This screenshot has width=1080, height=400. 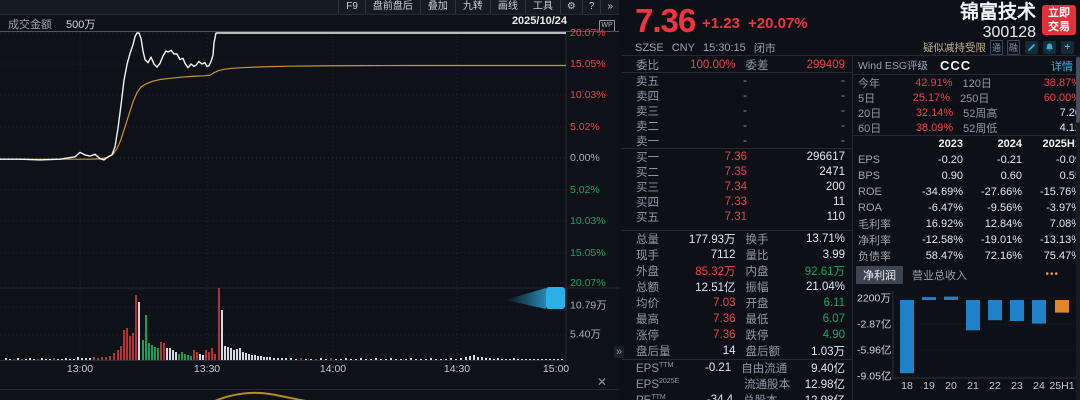 What do you see at coordinates (591, 7) in the screenshot?
I see `help-icon: ?` at bounding box center [591, 7].